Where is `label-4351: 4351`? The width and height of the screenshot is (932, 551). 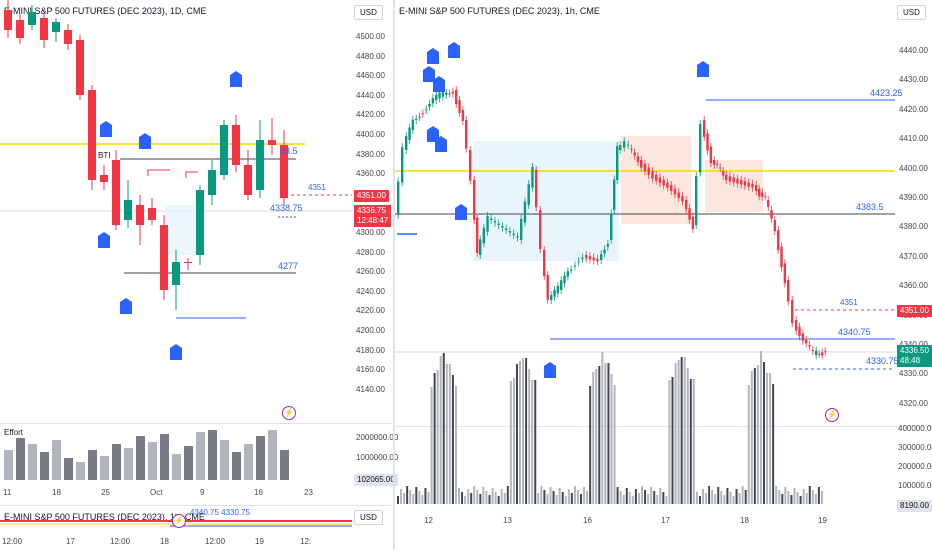
label-4351: 4351 is located at coordinates (849, 302).